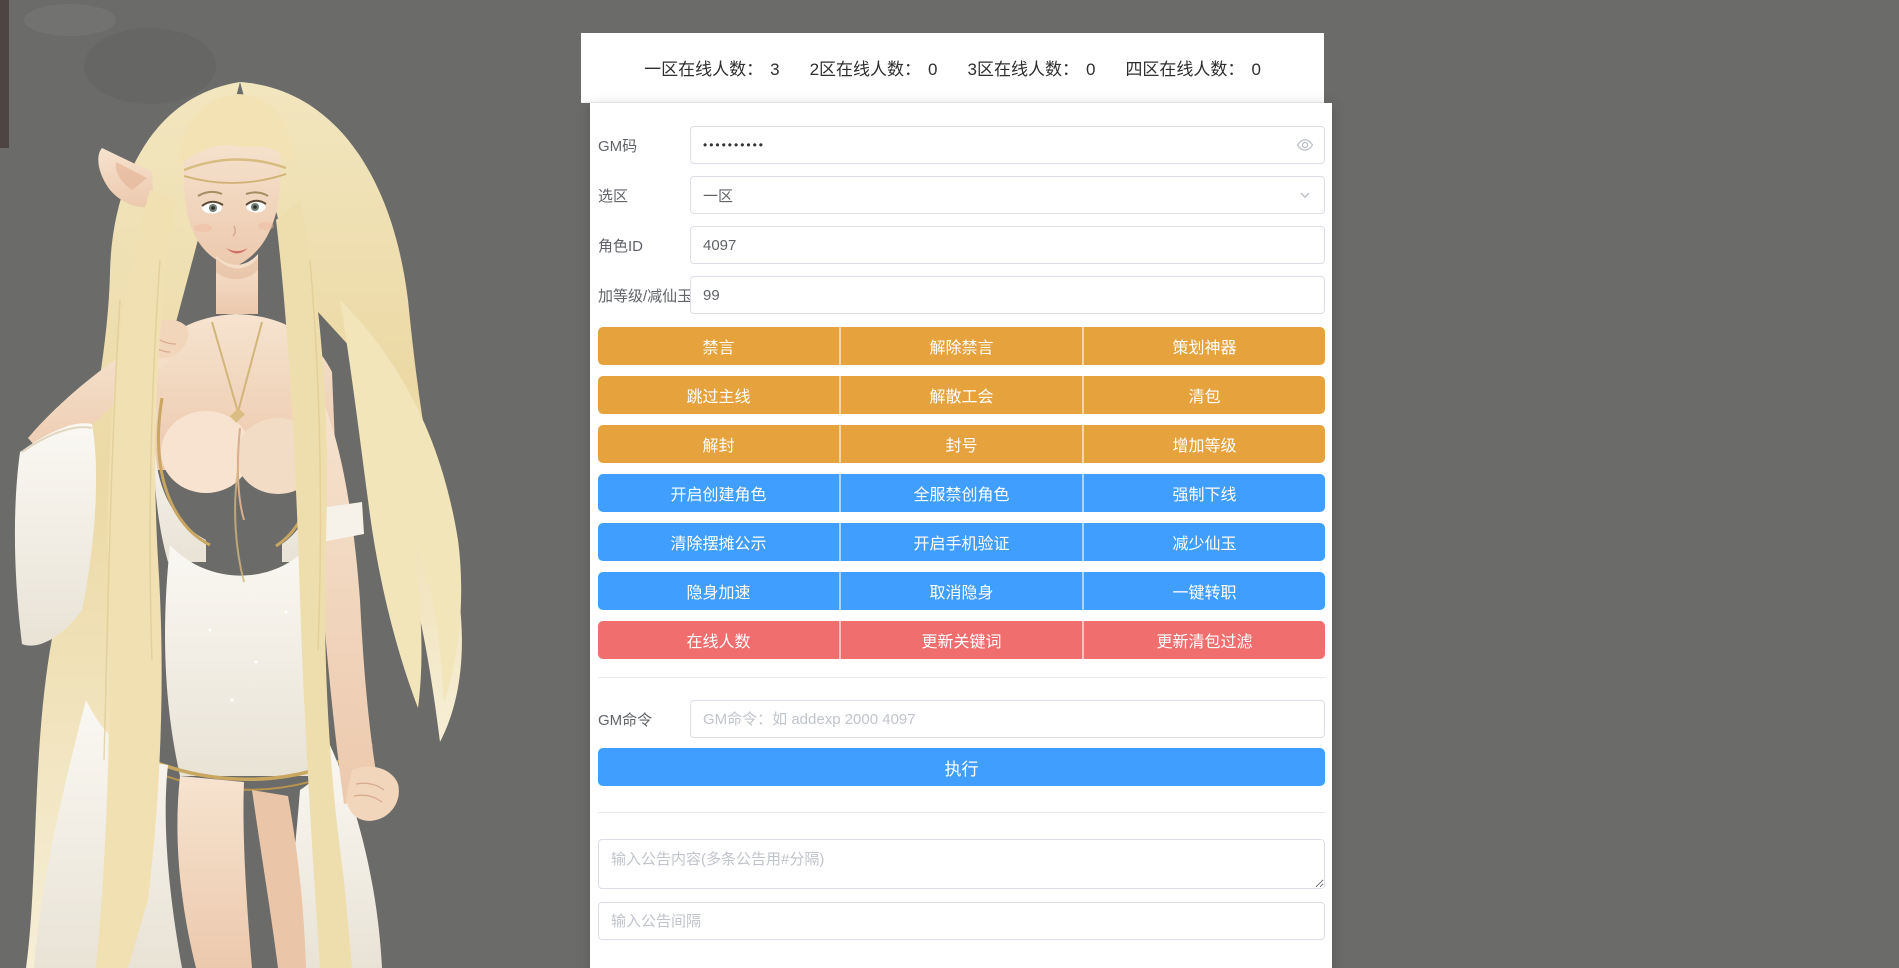  I want to click on update-keywords-button: 更新关键词, so click(960, 640).